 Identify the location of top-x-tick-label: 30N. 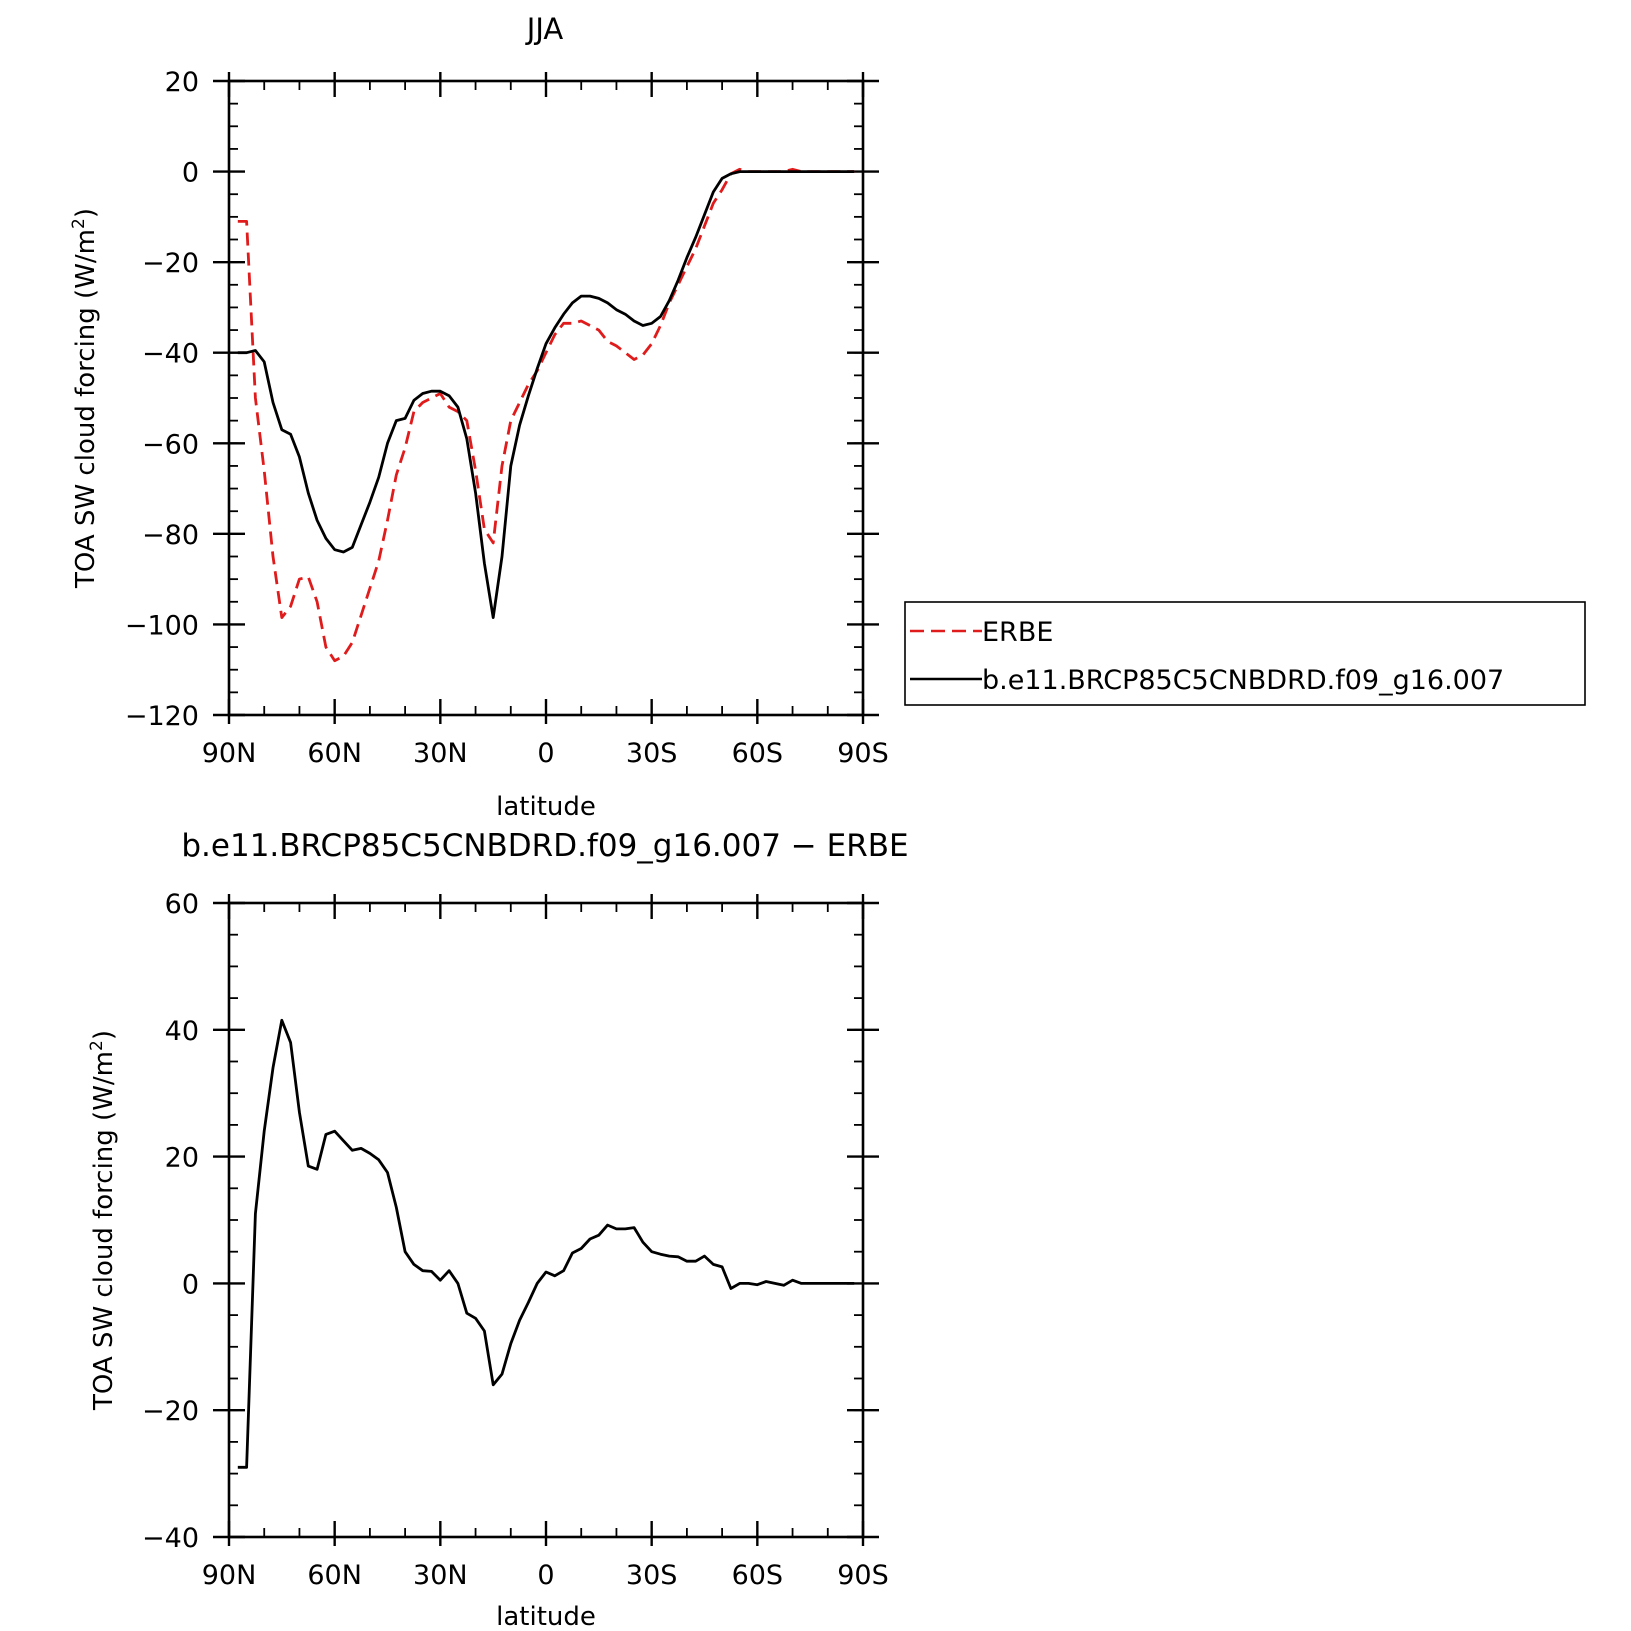
(440, 753).